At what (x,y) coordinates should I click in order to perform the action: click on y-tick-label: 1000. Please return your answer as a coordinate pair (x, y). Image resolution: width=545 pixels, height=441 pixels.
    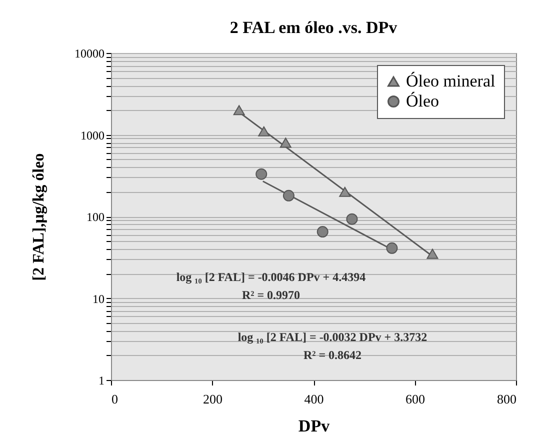
    Looking at the image, I should click on (92, 135).